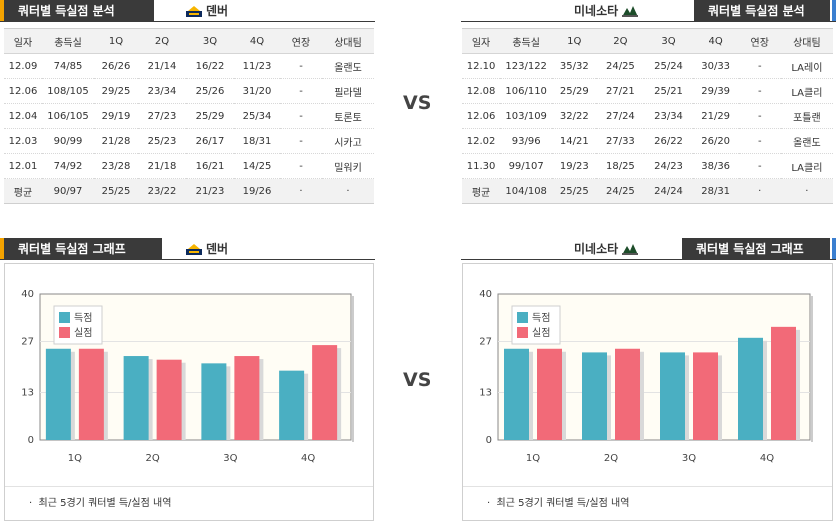 Image resolution: width=836 pixels, height=523 pixels. Describe the element at coordinates (767, 458) in the screenshot. I see `x-tick-label: 4Q` at that location.